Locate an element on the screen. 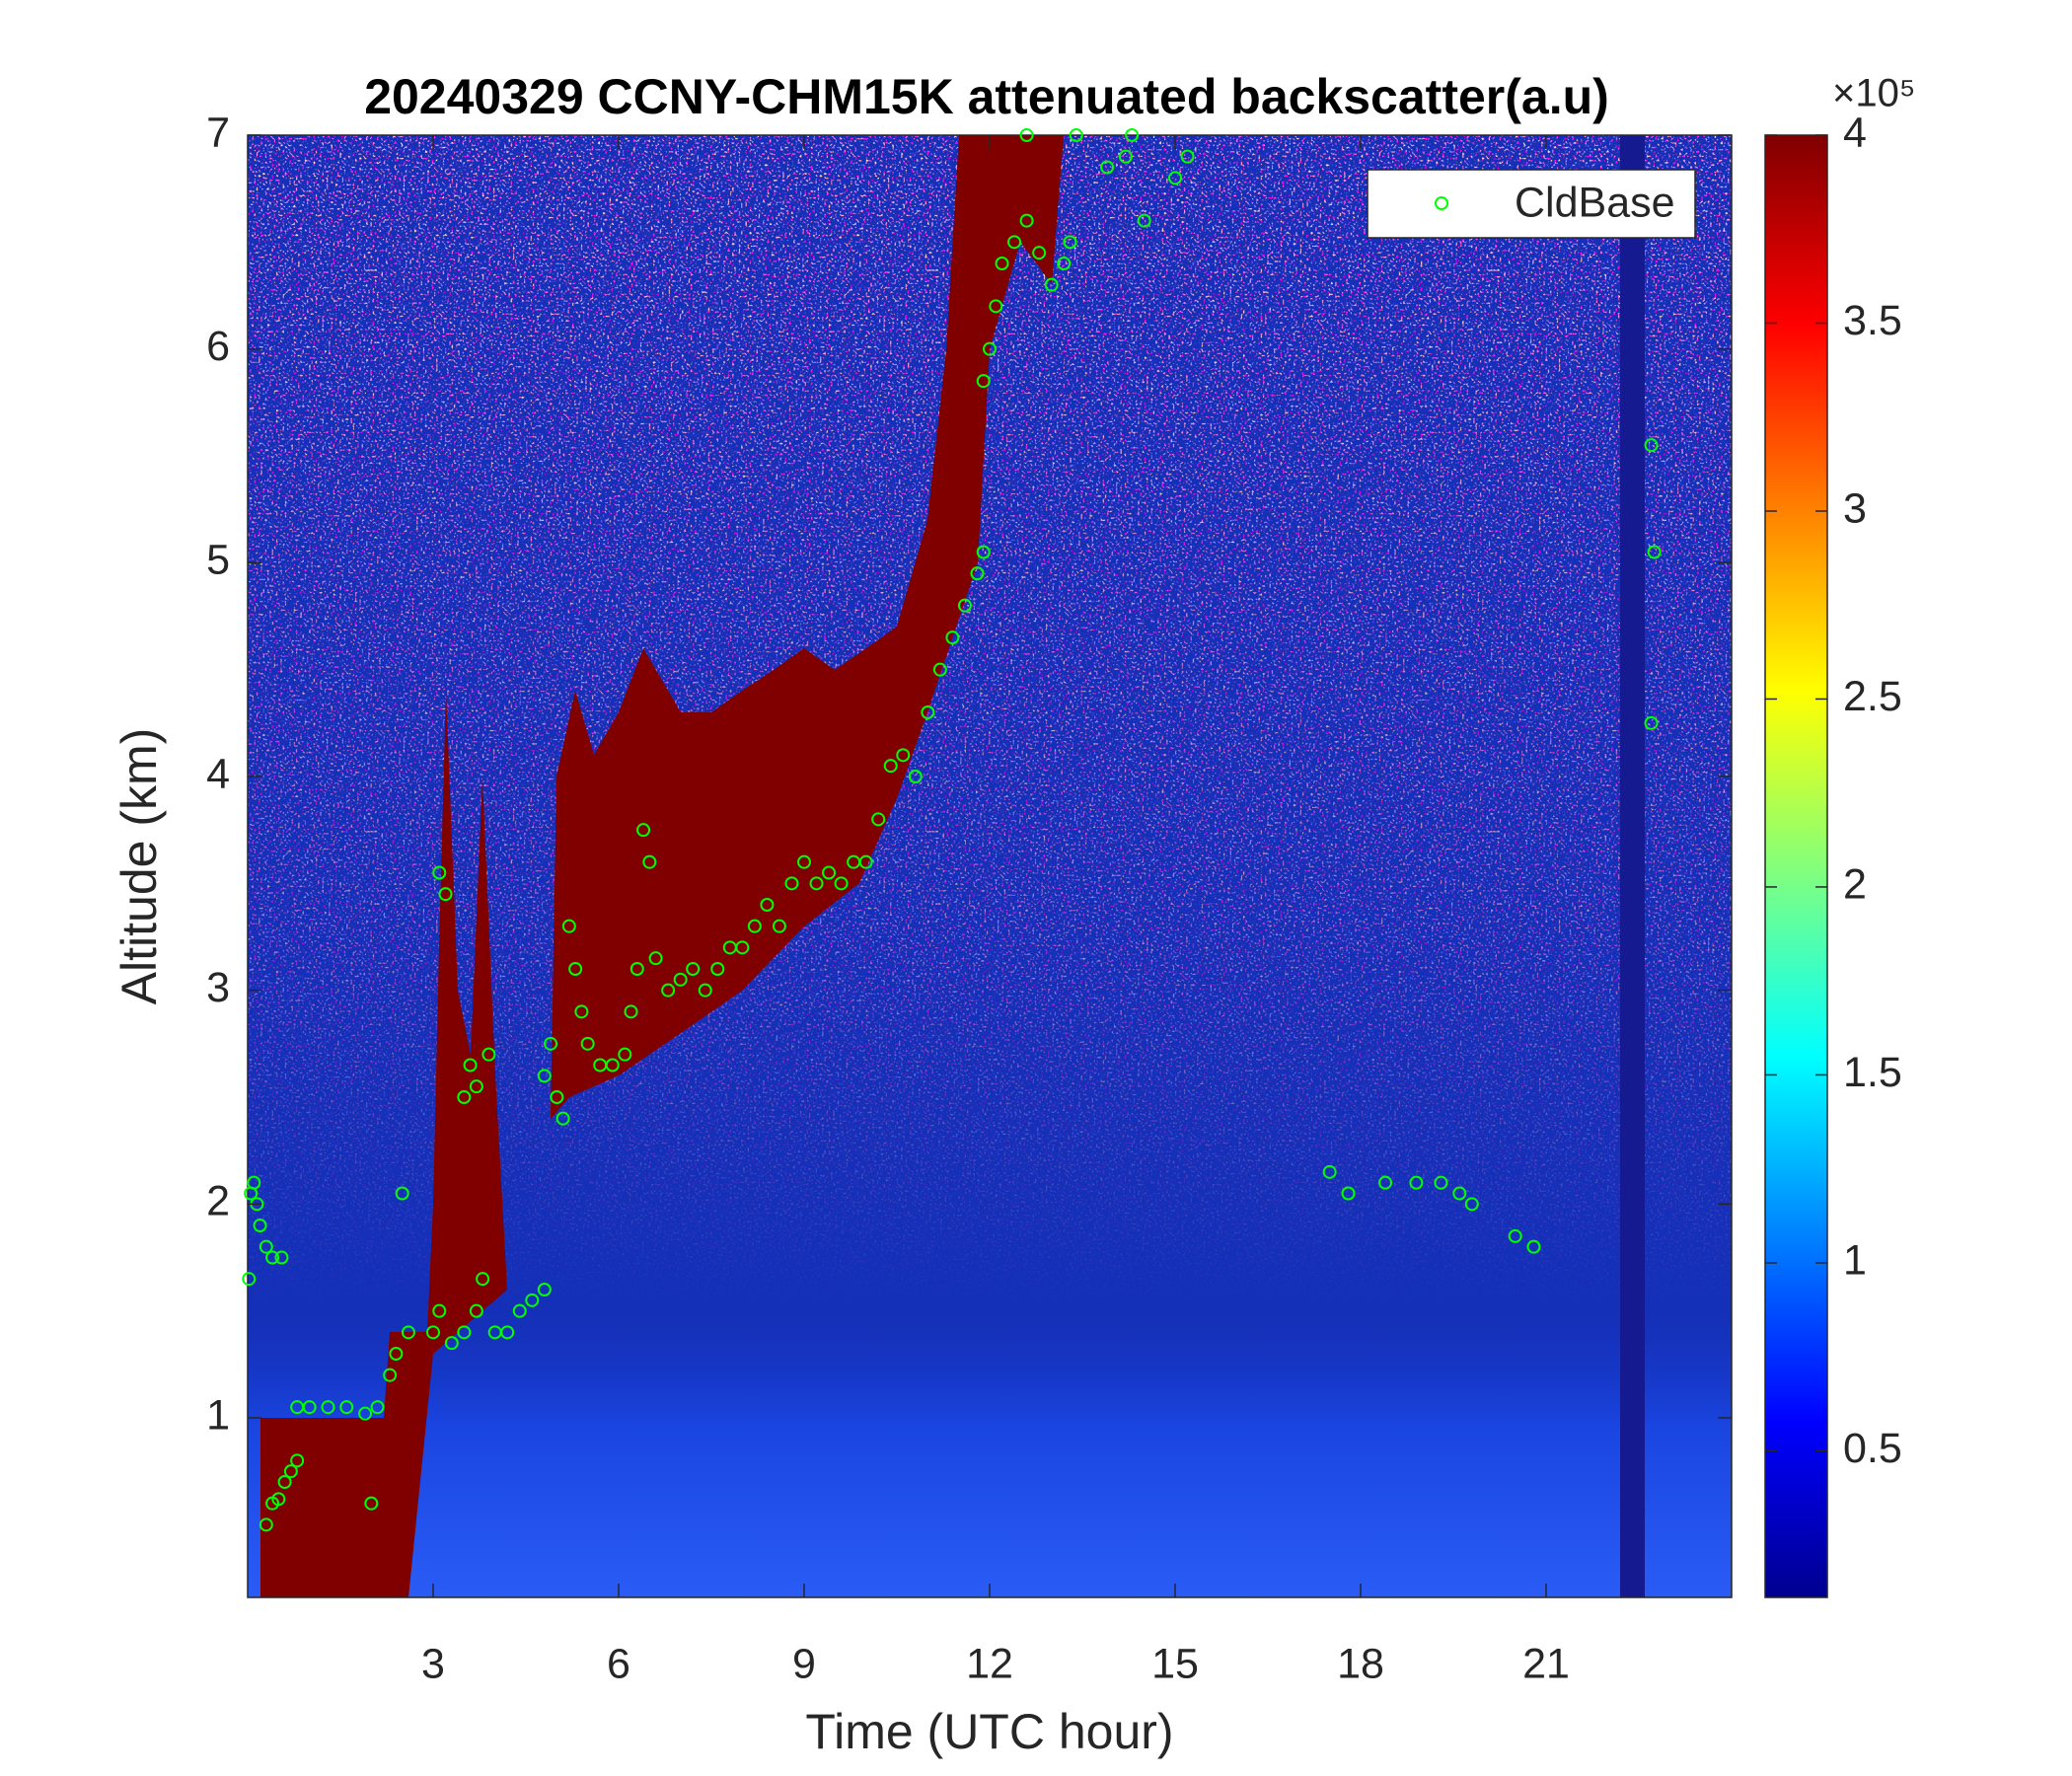 This screenshot has width=2072, height=1776. colorbar-tick-label: 3.5 is located at coordinates (1873, 320).